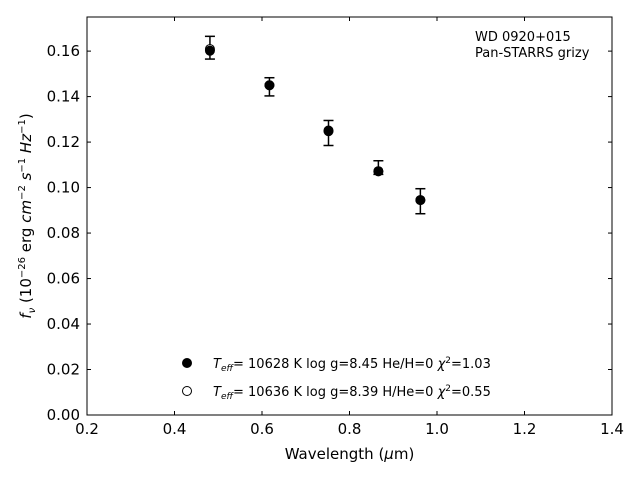 Image resolution: width=640 pixels, height=480 pixels. I want to click on x-tick-label: 0.8, so click(350, 429).